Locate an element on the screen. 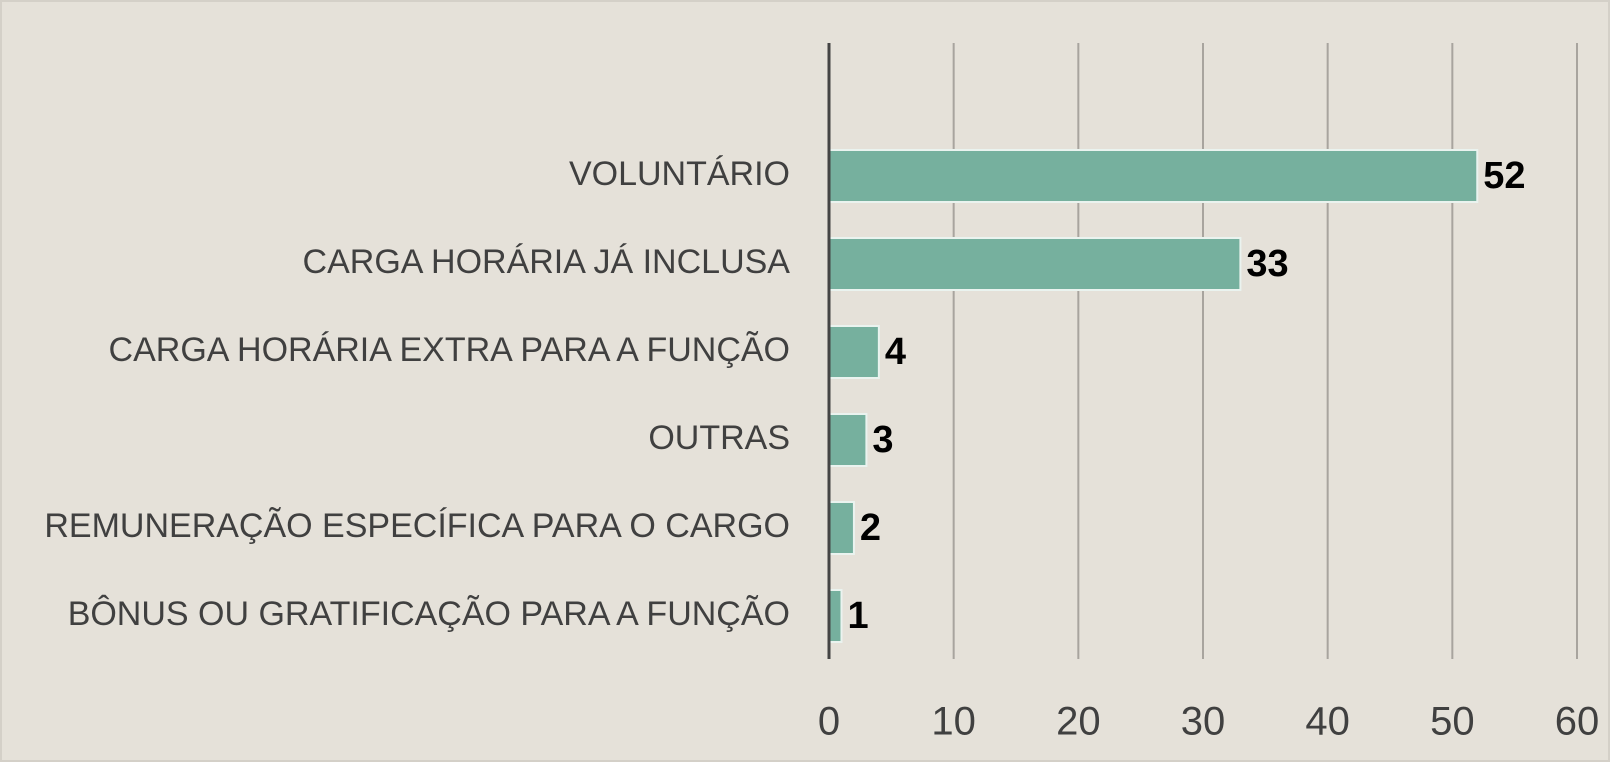 The height and width of the screenshot is (762, 1610). y-tick-label: CARGA HORÁRIA JÁ INCLUSA is located at coordinates (547, 262).